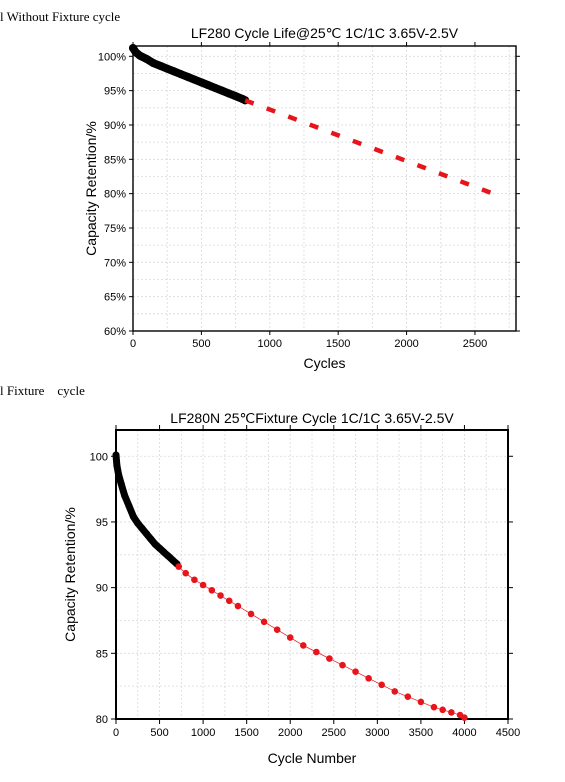 This screenshot has width=565, height=782. I want to click on y-tick-label: 90%, so click(115, 126).